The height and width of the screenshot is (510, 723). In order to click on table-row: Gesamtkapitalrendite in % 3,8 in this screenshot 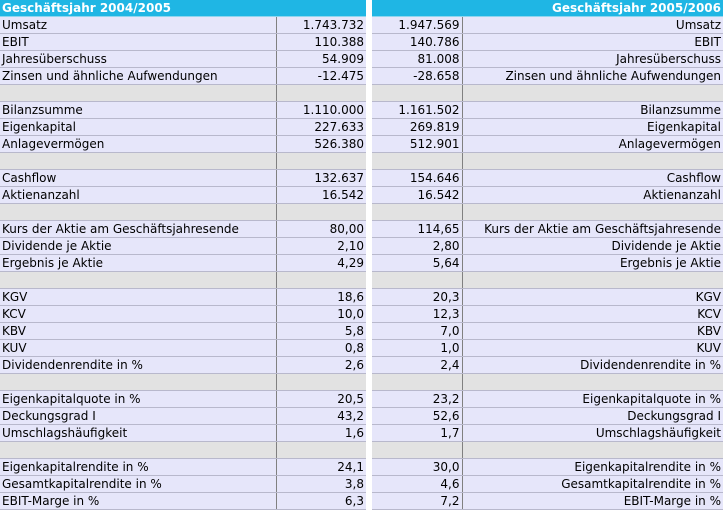, I will do `click(183, 484)`.